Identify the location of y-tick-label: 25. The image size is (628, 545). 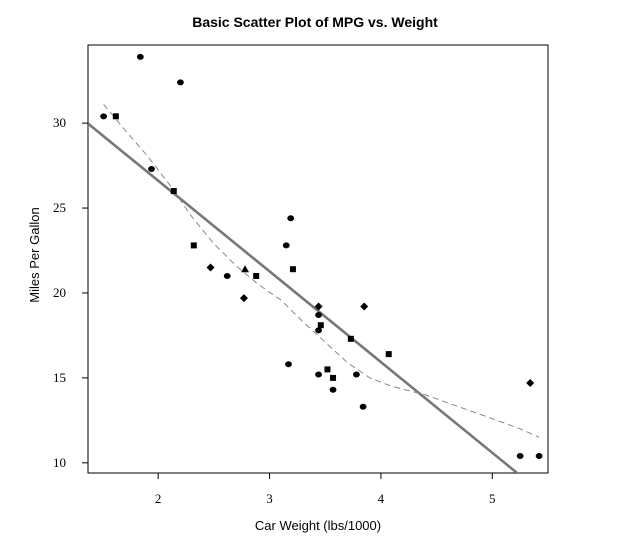
(59, 207).